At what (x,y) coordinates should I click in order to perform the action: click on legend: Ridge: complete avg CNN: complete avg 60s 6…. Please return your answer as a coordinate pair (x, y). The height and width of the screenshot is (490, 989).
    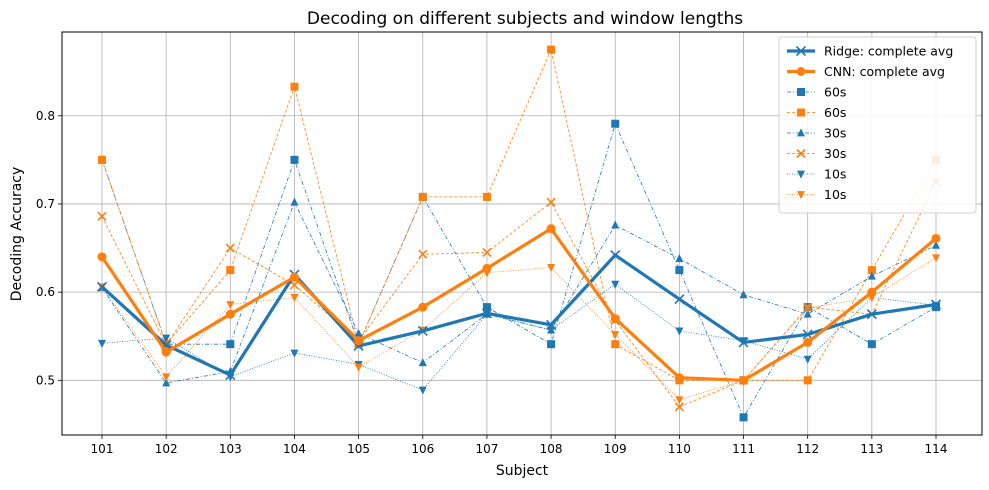
    Looking at the image, I should click on (877, 125).